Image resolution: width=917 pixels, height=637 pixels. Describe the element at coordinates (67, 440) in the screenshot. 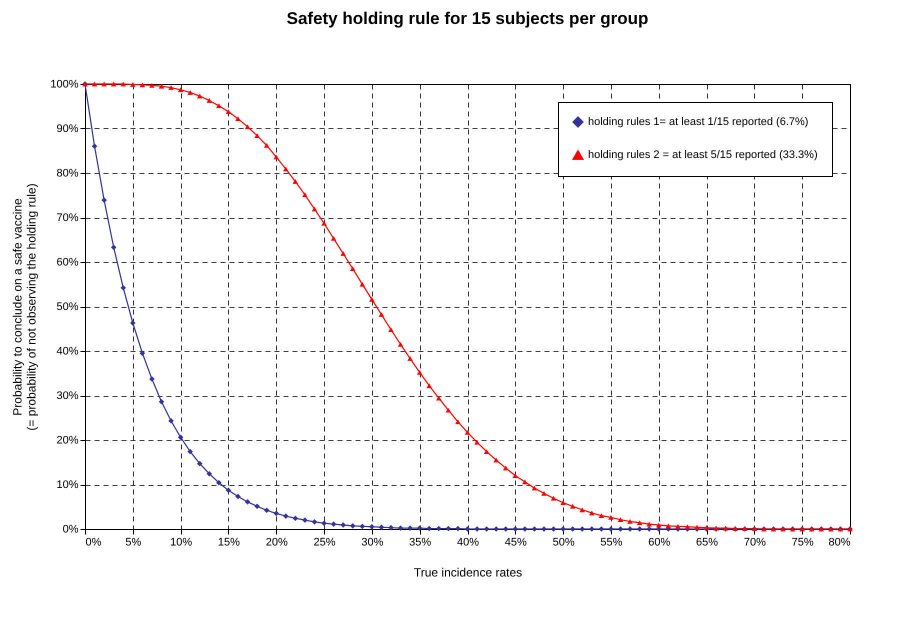

I see `y-tick-label: 20%` at that location.